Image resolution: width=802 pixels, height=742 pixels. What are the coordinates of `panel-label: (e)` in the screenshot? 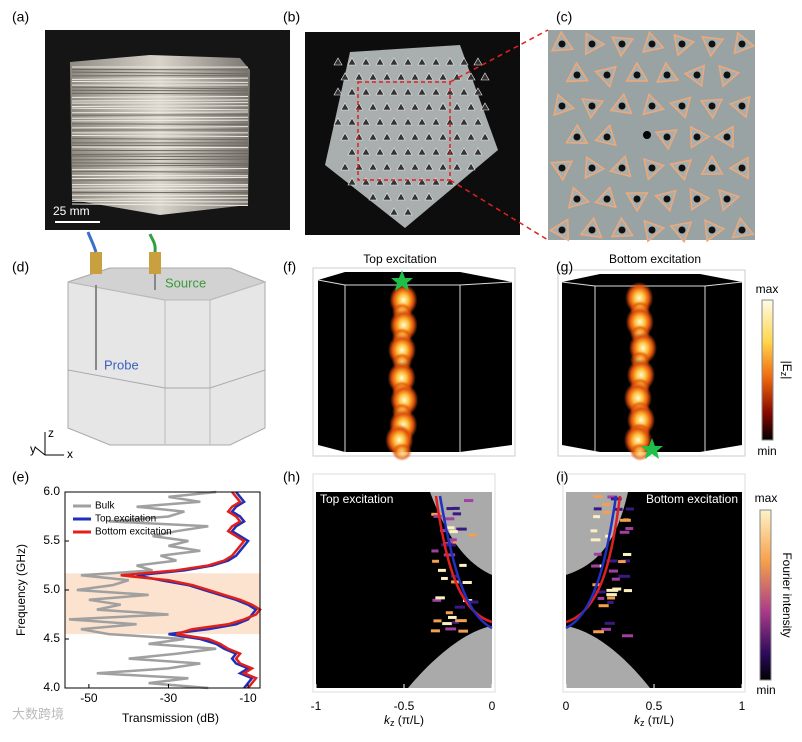 It's located at (20, 477).